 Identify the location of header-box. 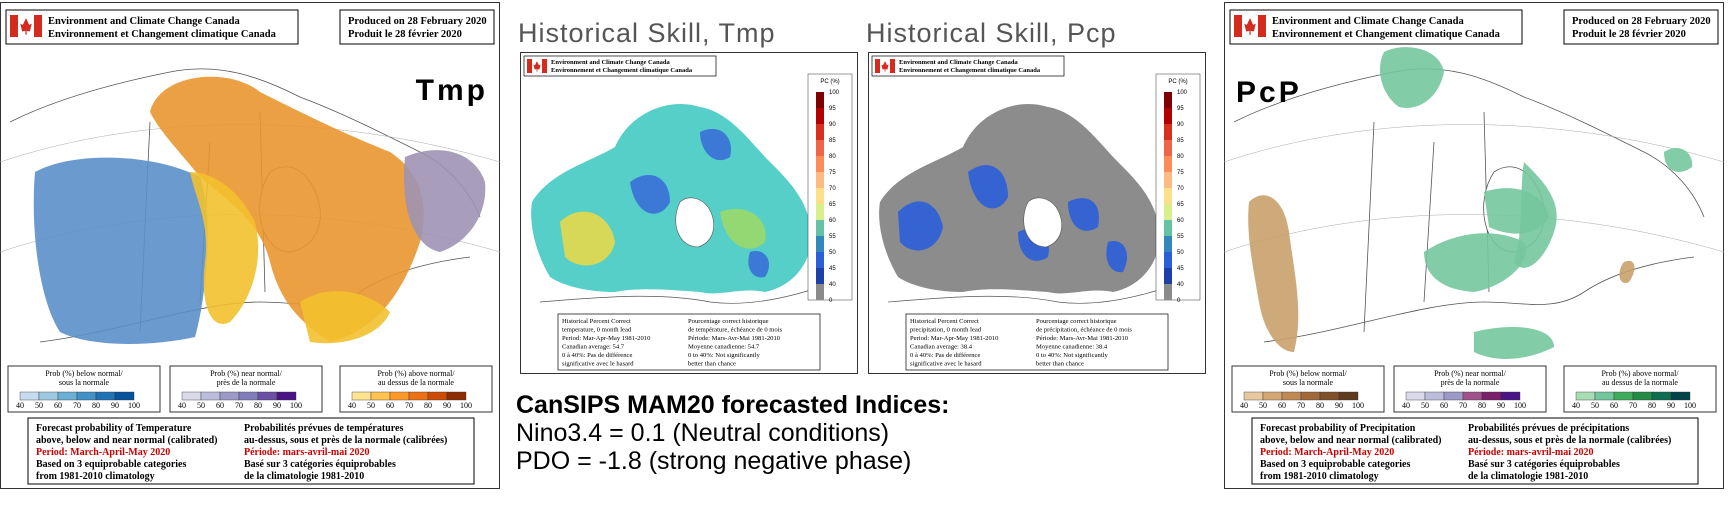
(152, 27).